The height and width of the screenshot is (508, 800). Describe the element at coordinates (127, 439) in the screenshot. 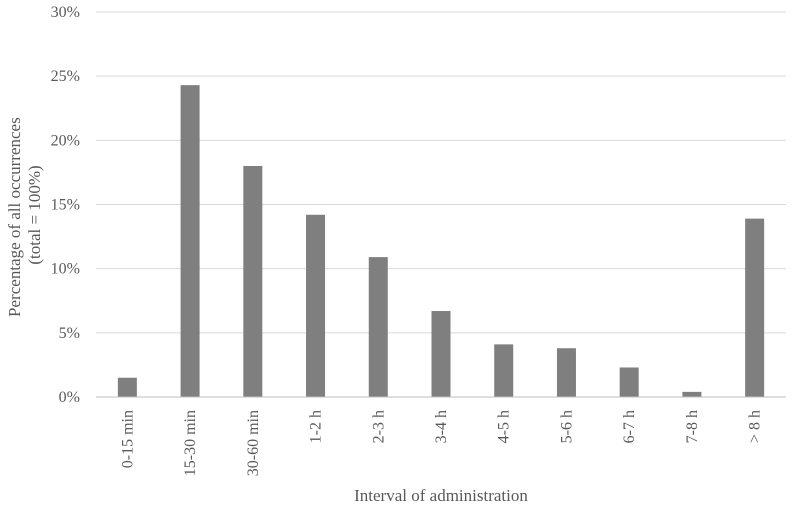

I see `x-tick-label: 0-15 min` at that location.